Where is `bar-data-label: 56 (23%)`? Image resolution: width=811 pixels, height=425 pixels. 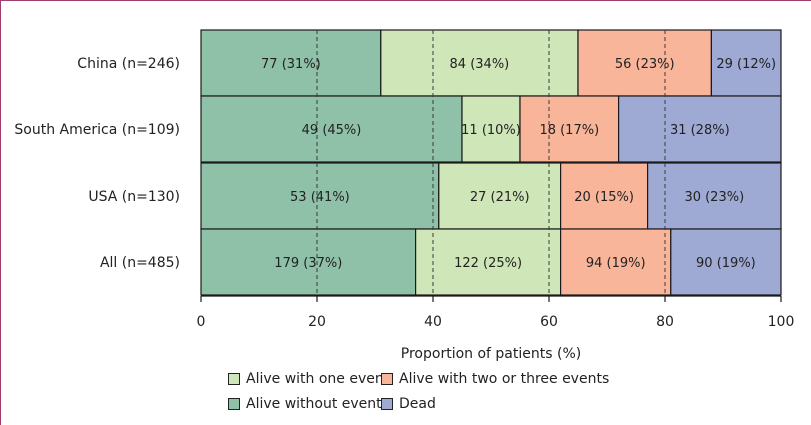
bar-data-label: 56 (23%) is located at coordinates (645, 64).